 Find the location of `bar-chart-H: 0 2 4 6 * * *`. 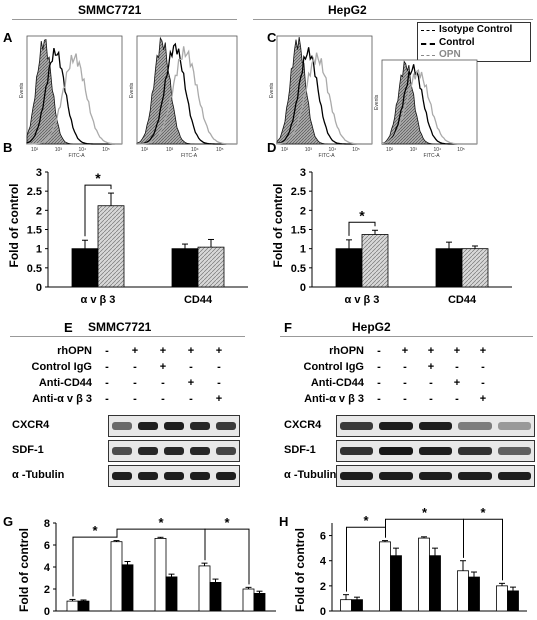

bar-chart-H: 0 2 4 6 * * * is located at coordinates (423, 561).